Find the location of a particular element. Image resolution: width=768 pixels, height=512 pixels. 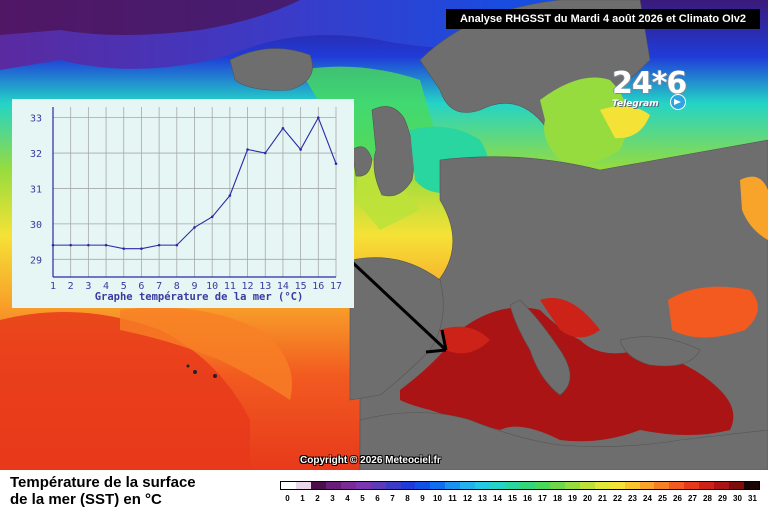

x-tick-label: 6 is located at coordinates (141, 286).